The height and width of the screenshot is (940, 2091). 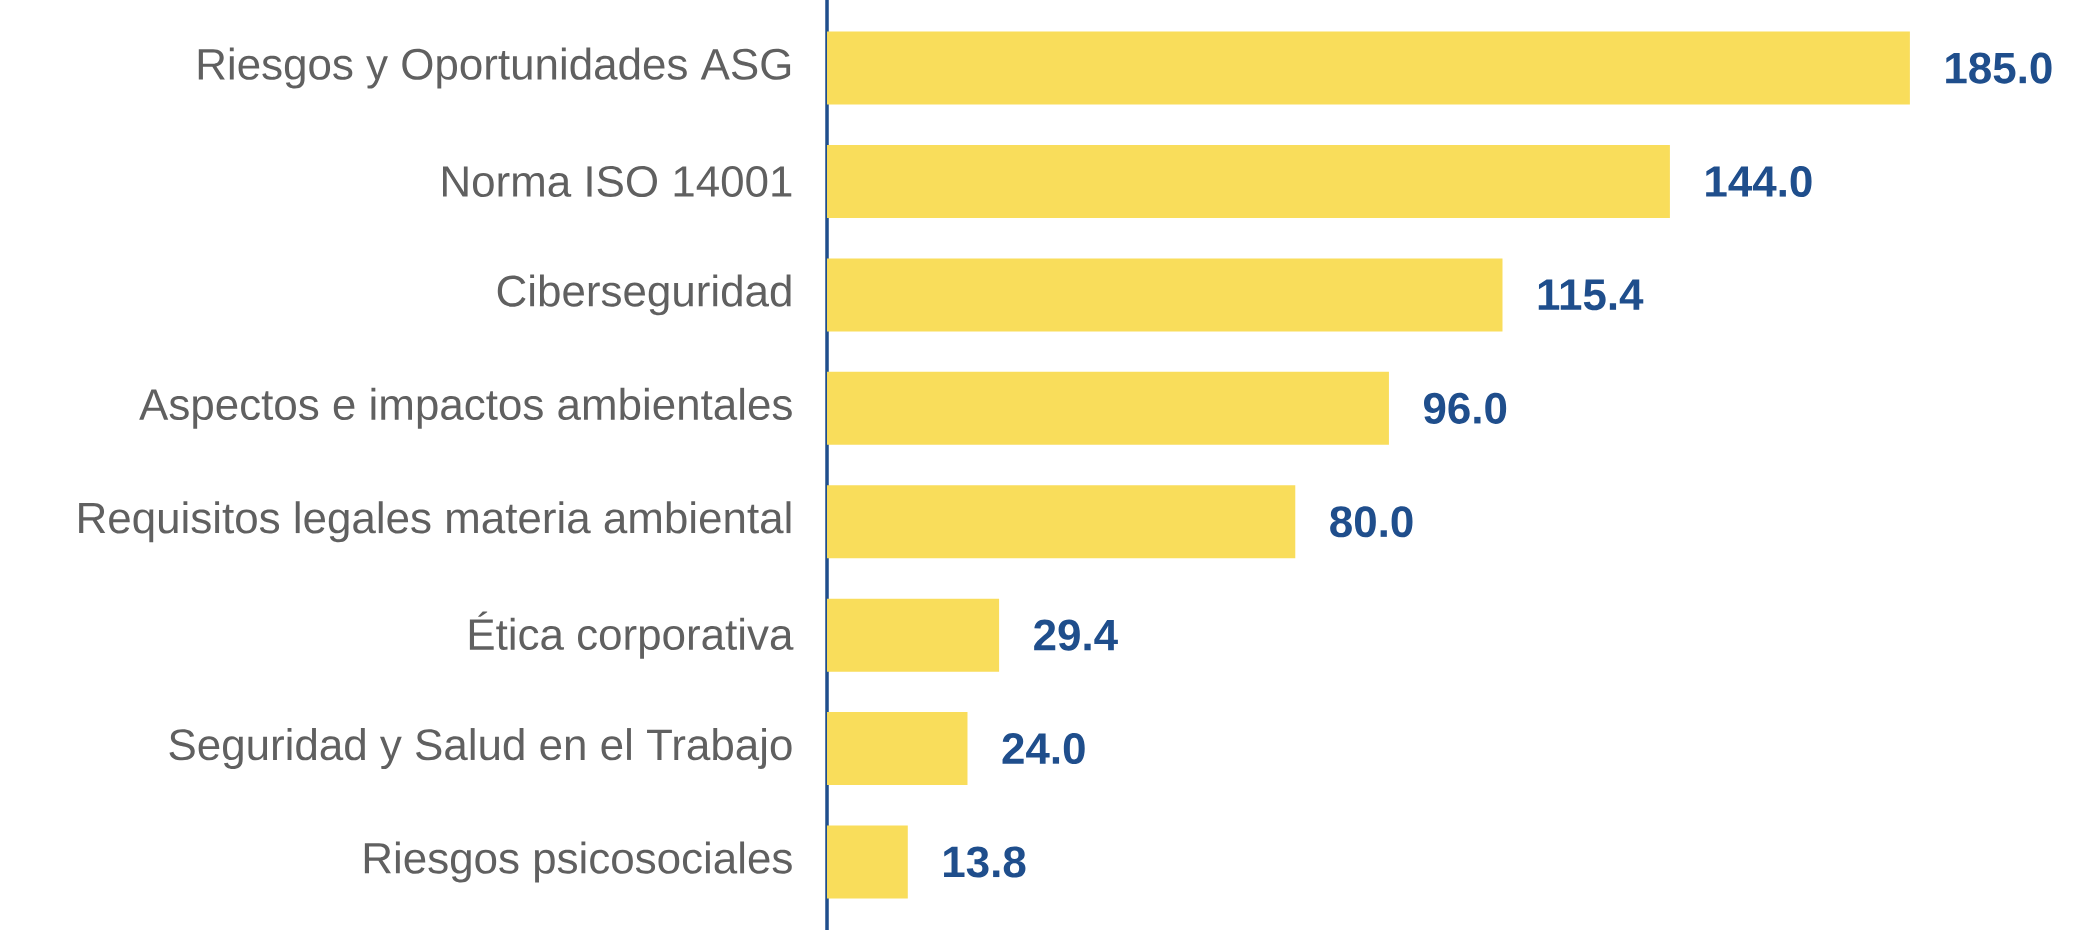 What do you see at coordinates (1591, 295) in the screenshot?
I see `data-label: 115.4` at bounding box center [1591, 295].